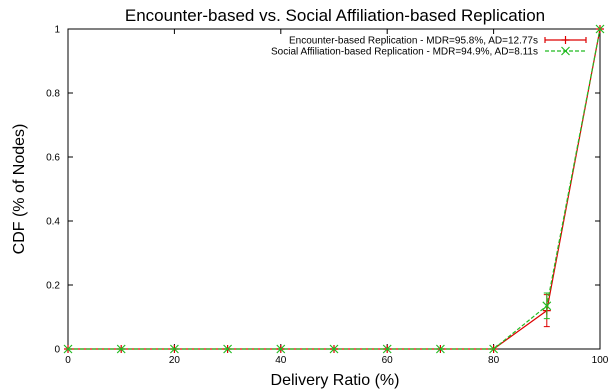 The height and width of the screenshot is (392, 612). I want to click on y-axis-title: CDF (% of Nodes), so click(19, 189).